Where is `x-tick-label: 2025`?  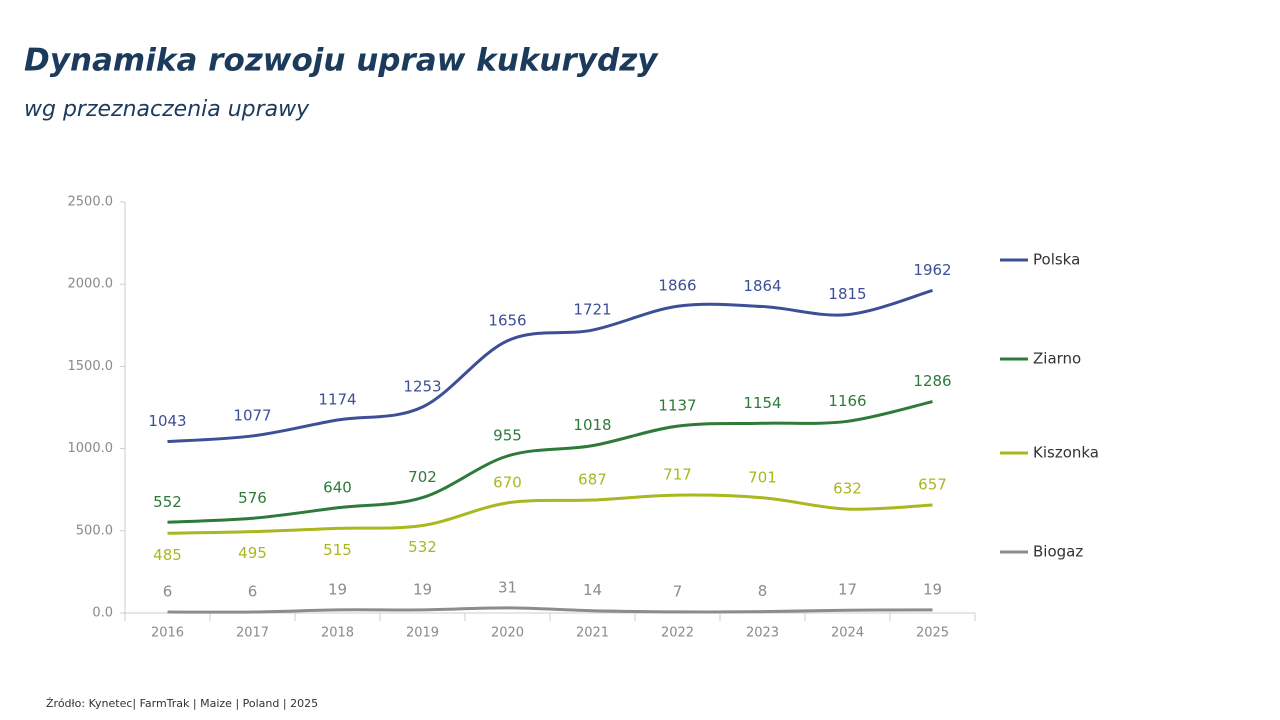 x-tick-label: 2025 is located at coordinates (932, 633).